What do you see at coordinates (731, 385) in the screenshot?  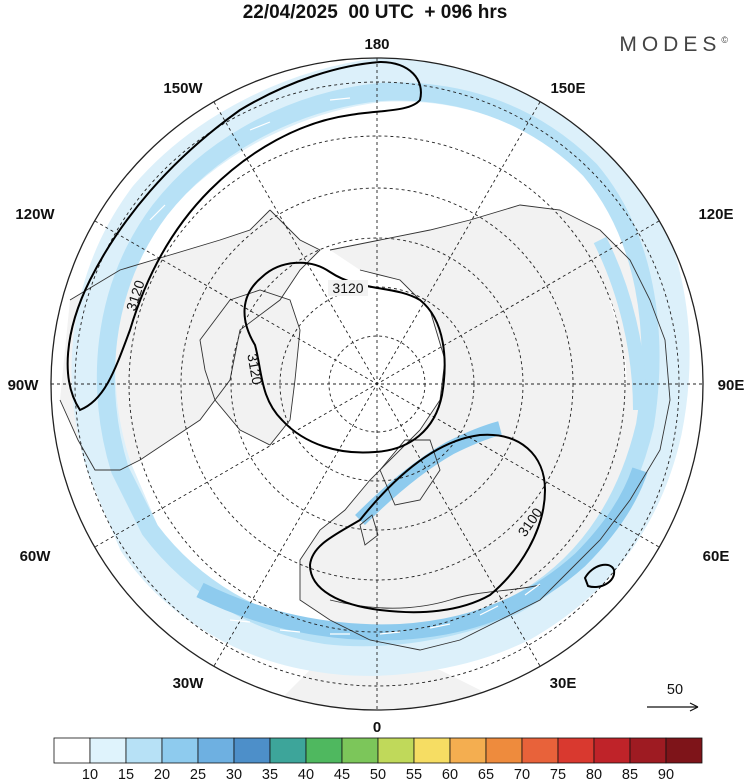 I see `lon-label-90e: 90E` at bounding box center [731, 385].